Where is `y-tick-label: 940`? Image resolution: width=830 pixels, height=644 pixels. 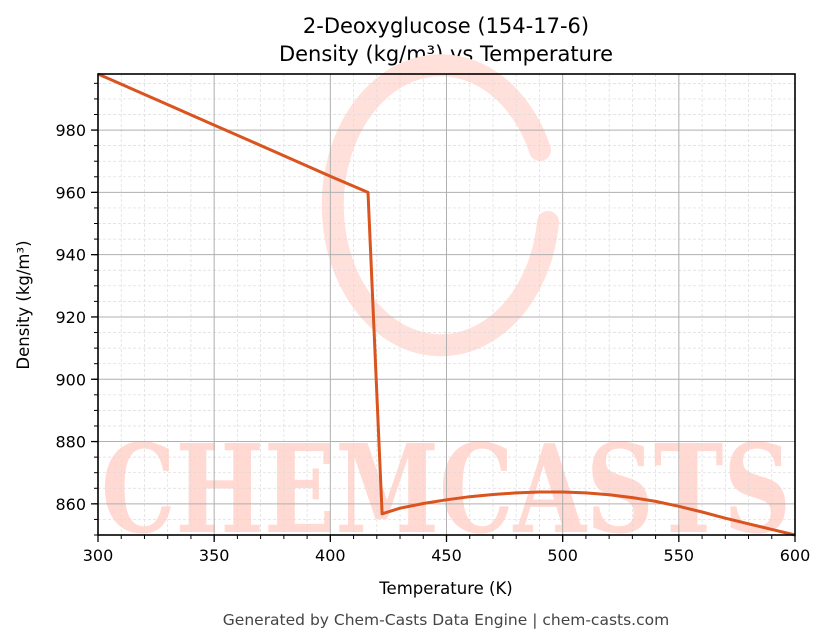
y-tick-label: 940 is located at coordinates (70, 255).